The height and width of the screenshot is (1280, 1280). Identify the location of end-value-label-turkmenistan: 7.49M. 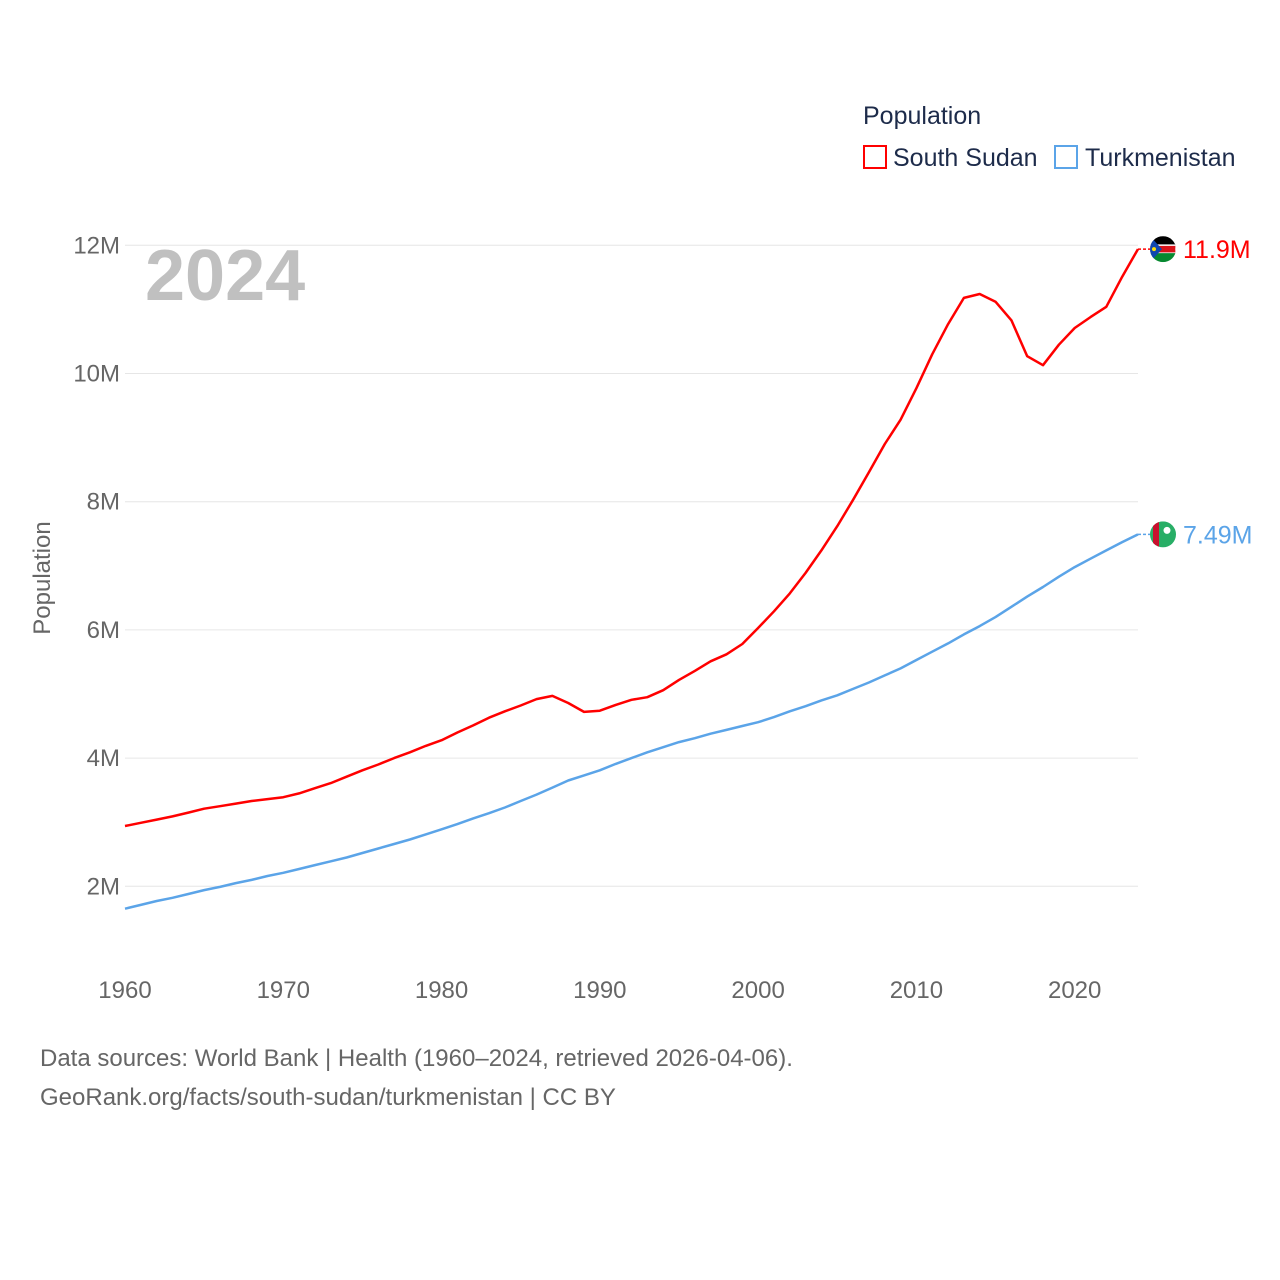
(1217, 535).